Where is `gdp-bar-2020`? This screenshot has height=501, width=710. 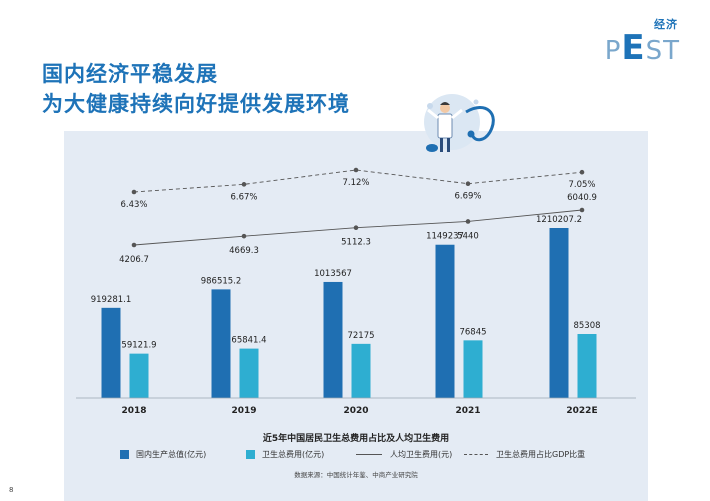 gdp-bar-2020 is located at coordinates (333, 339).